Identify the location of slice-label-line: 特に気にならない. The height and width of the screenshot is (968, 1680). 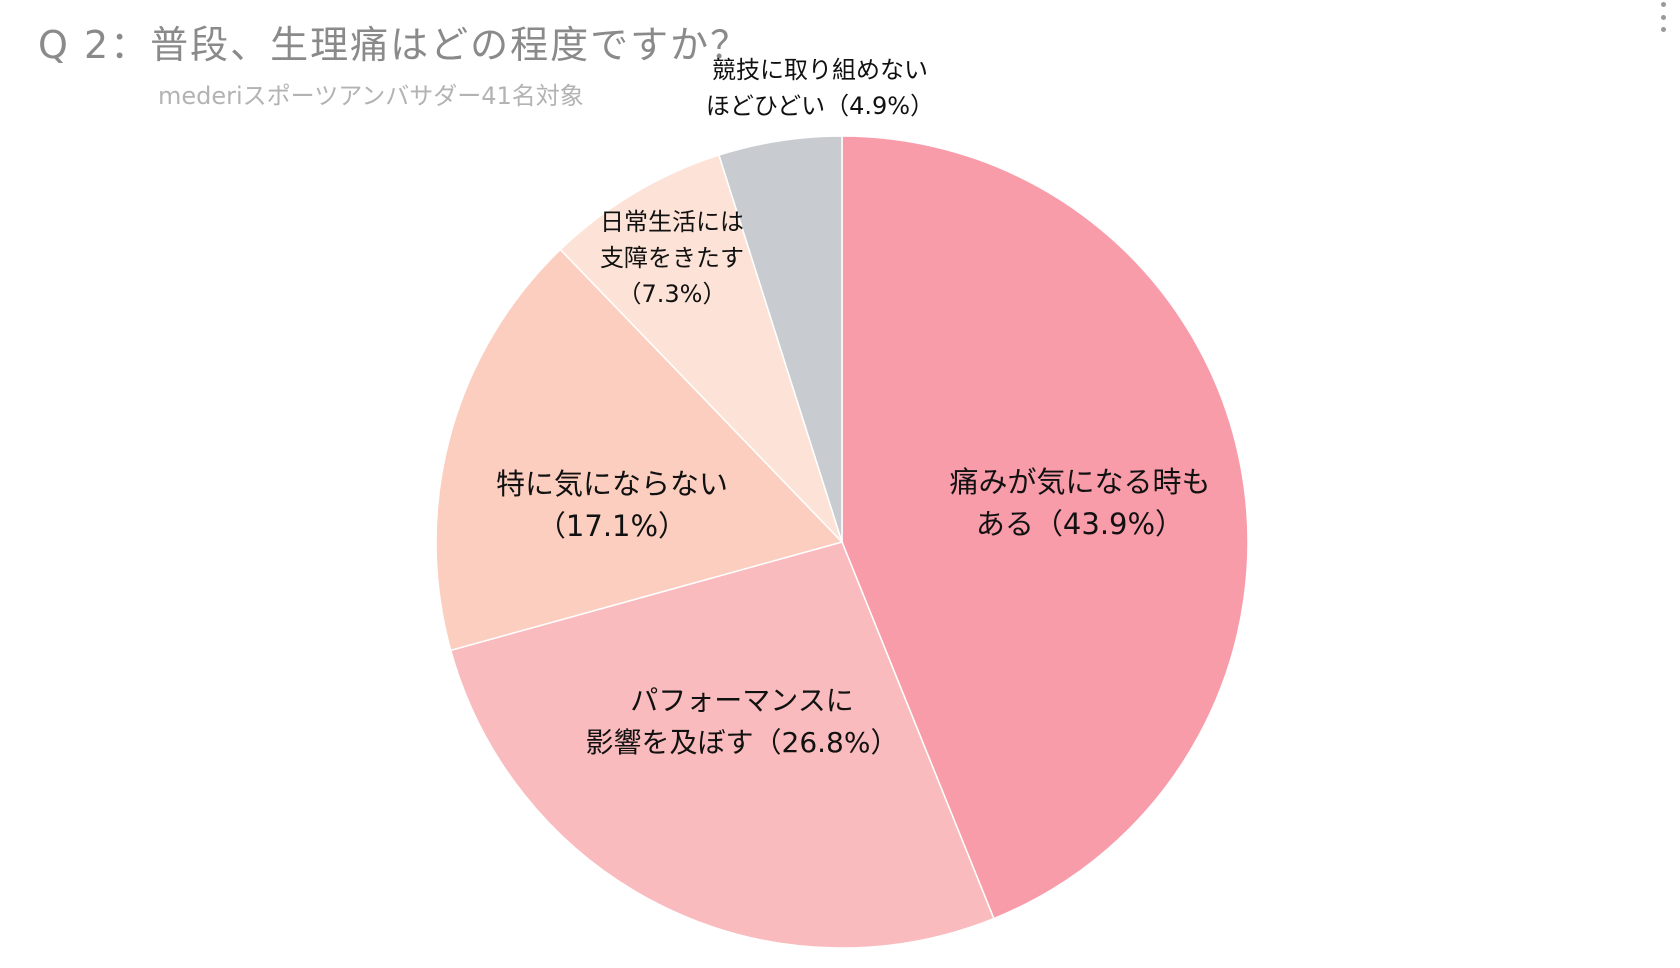
(612, 484).